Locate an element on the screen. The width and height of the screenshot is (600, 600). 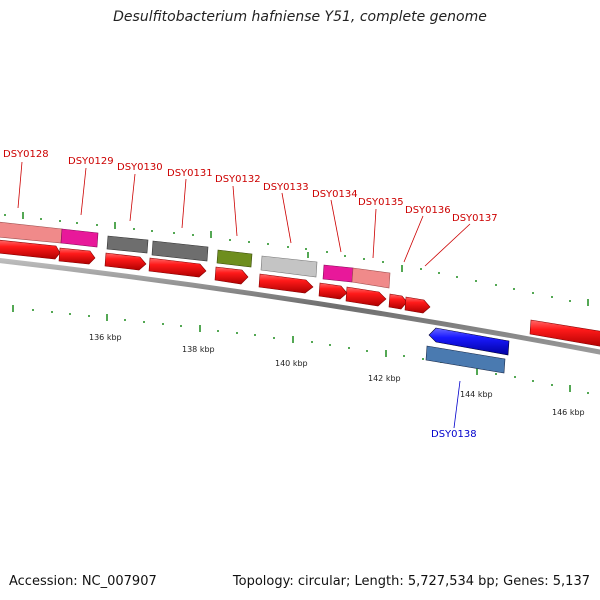
accession-text: Accession: NC_007907 is located at coordinates (83, 581).